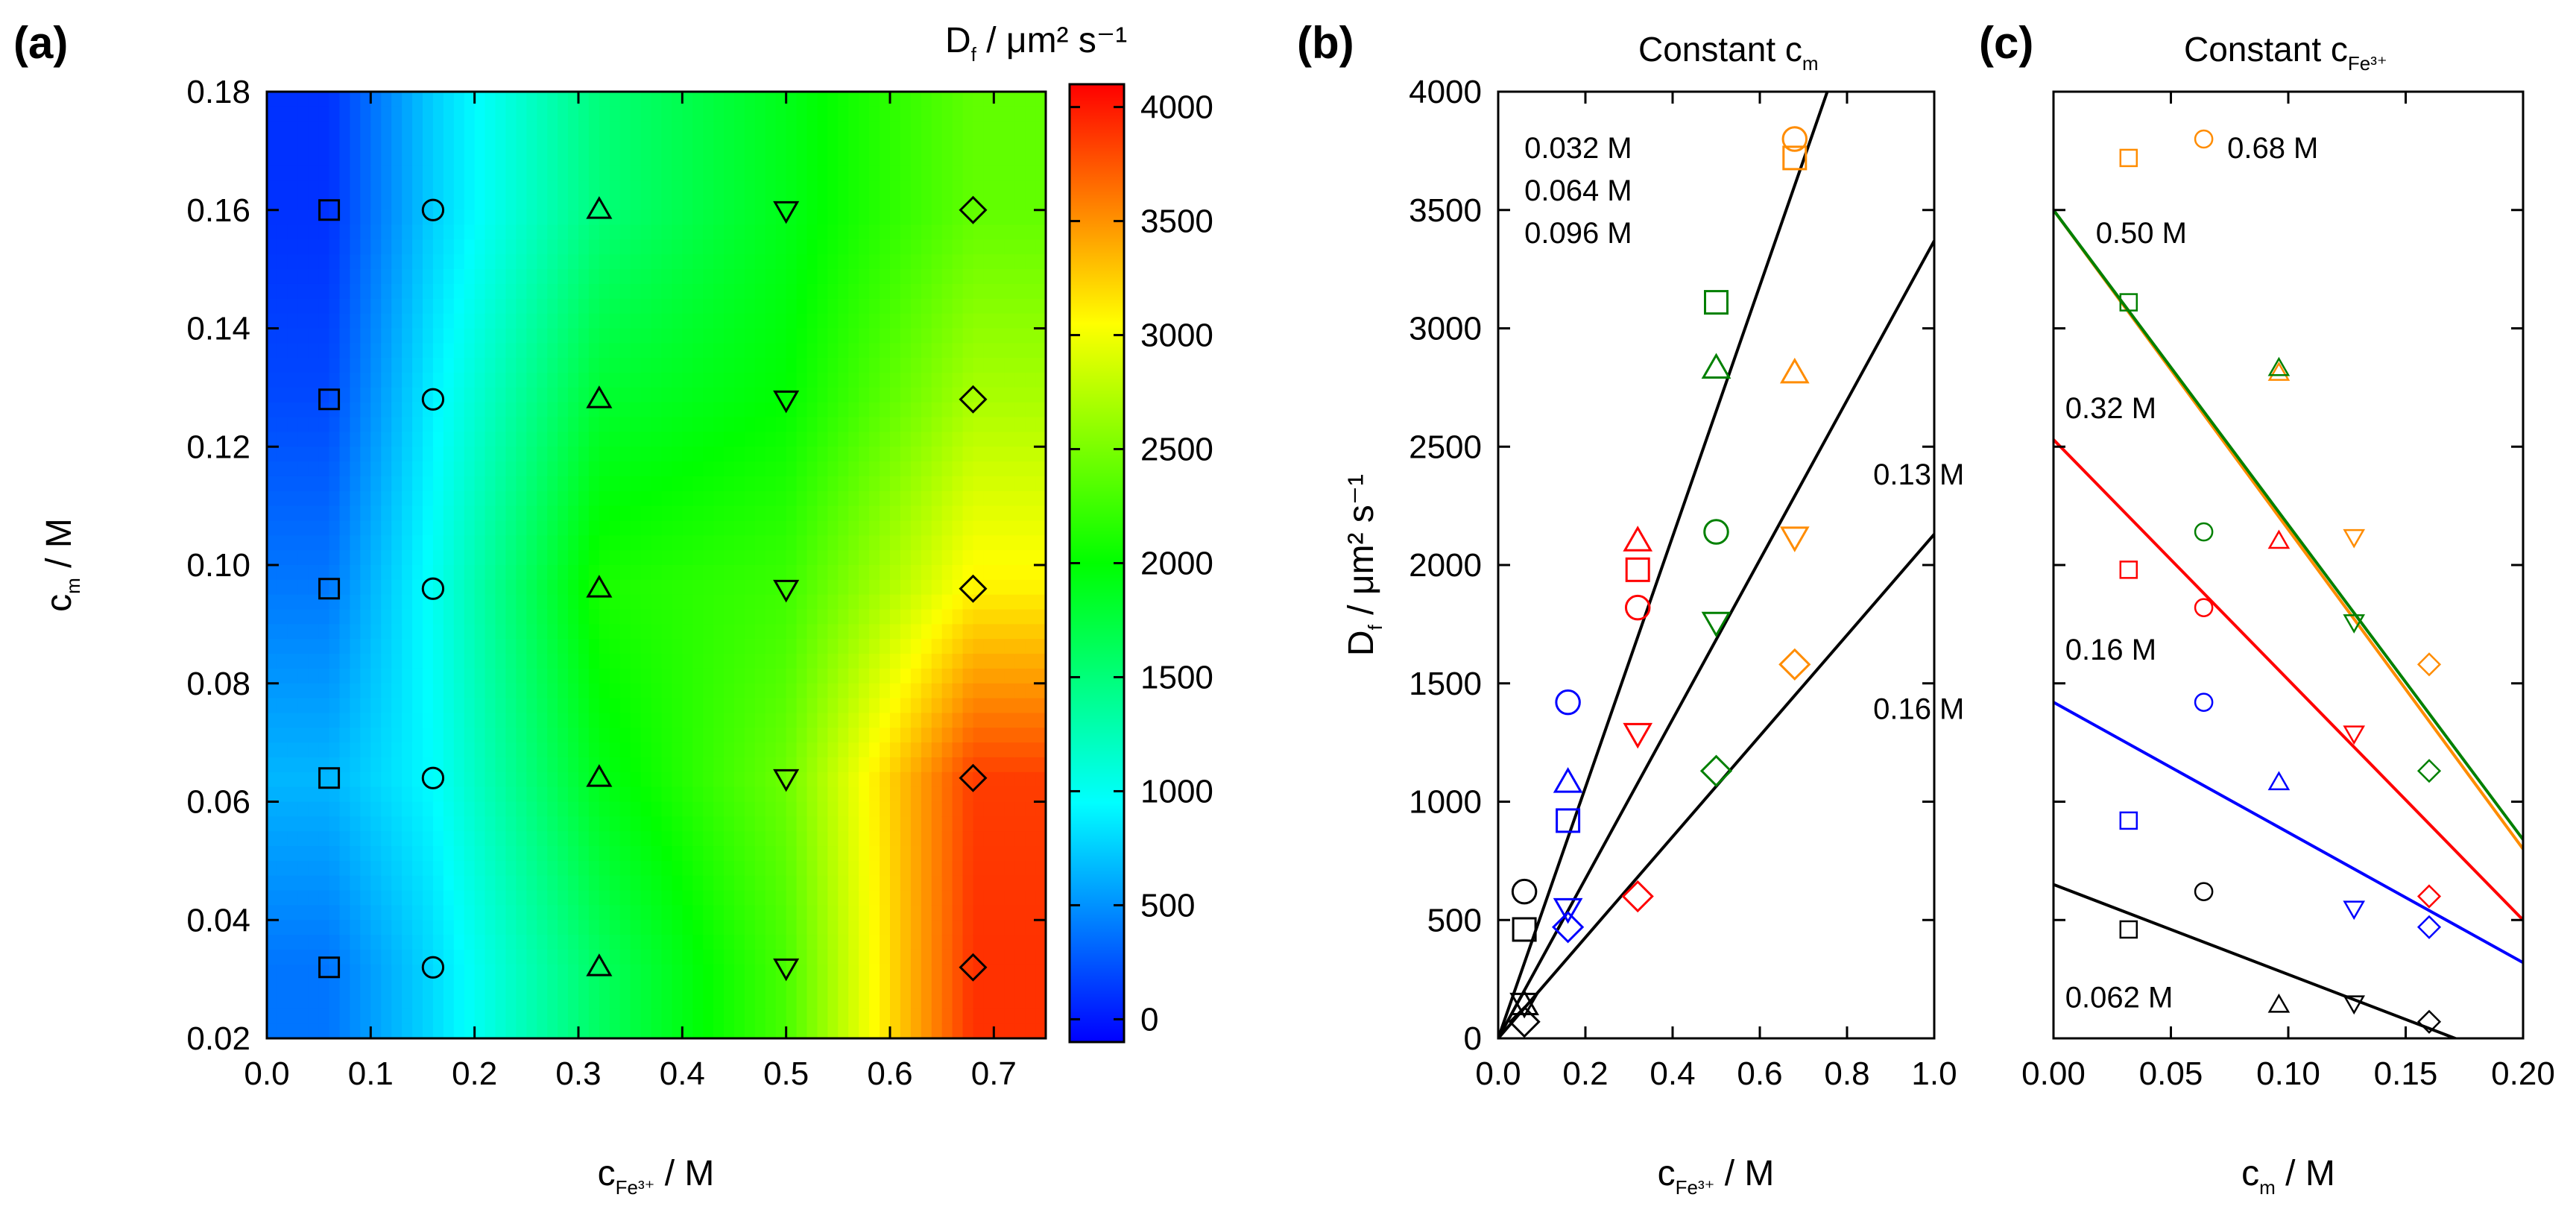  I want to click on b-line-label: 0.13 M, so click(1919, 475).